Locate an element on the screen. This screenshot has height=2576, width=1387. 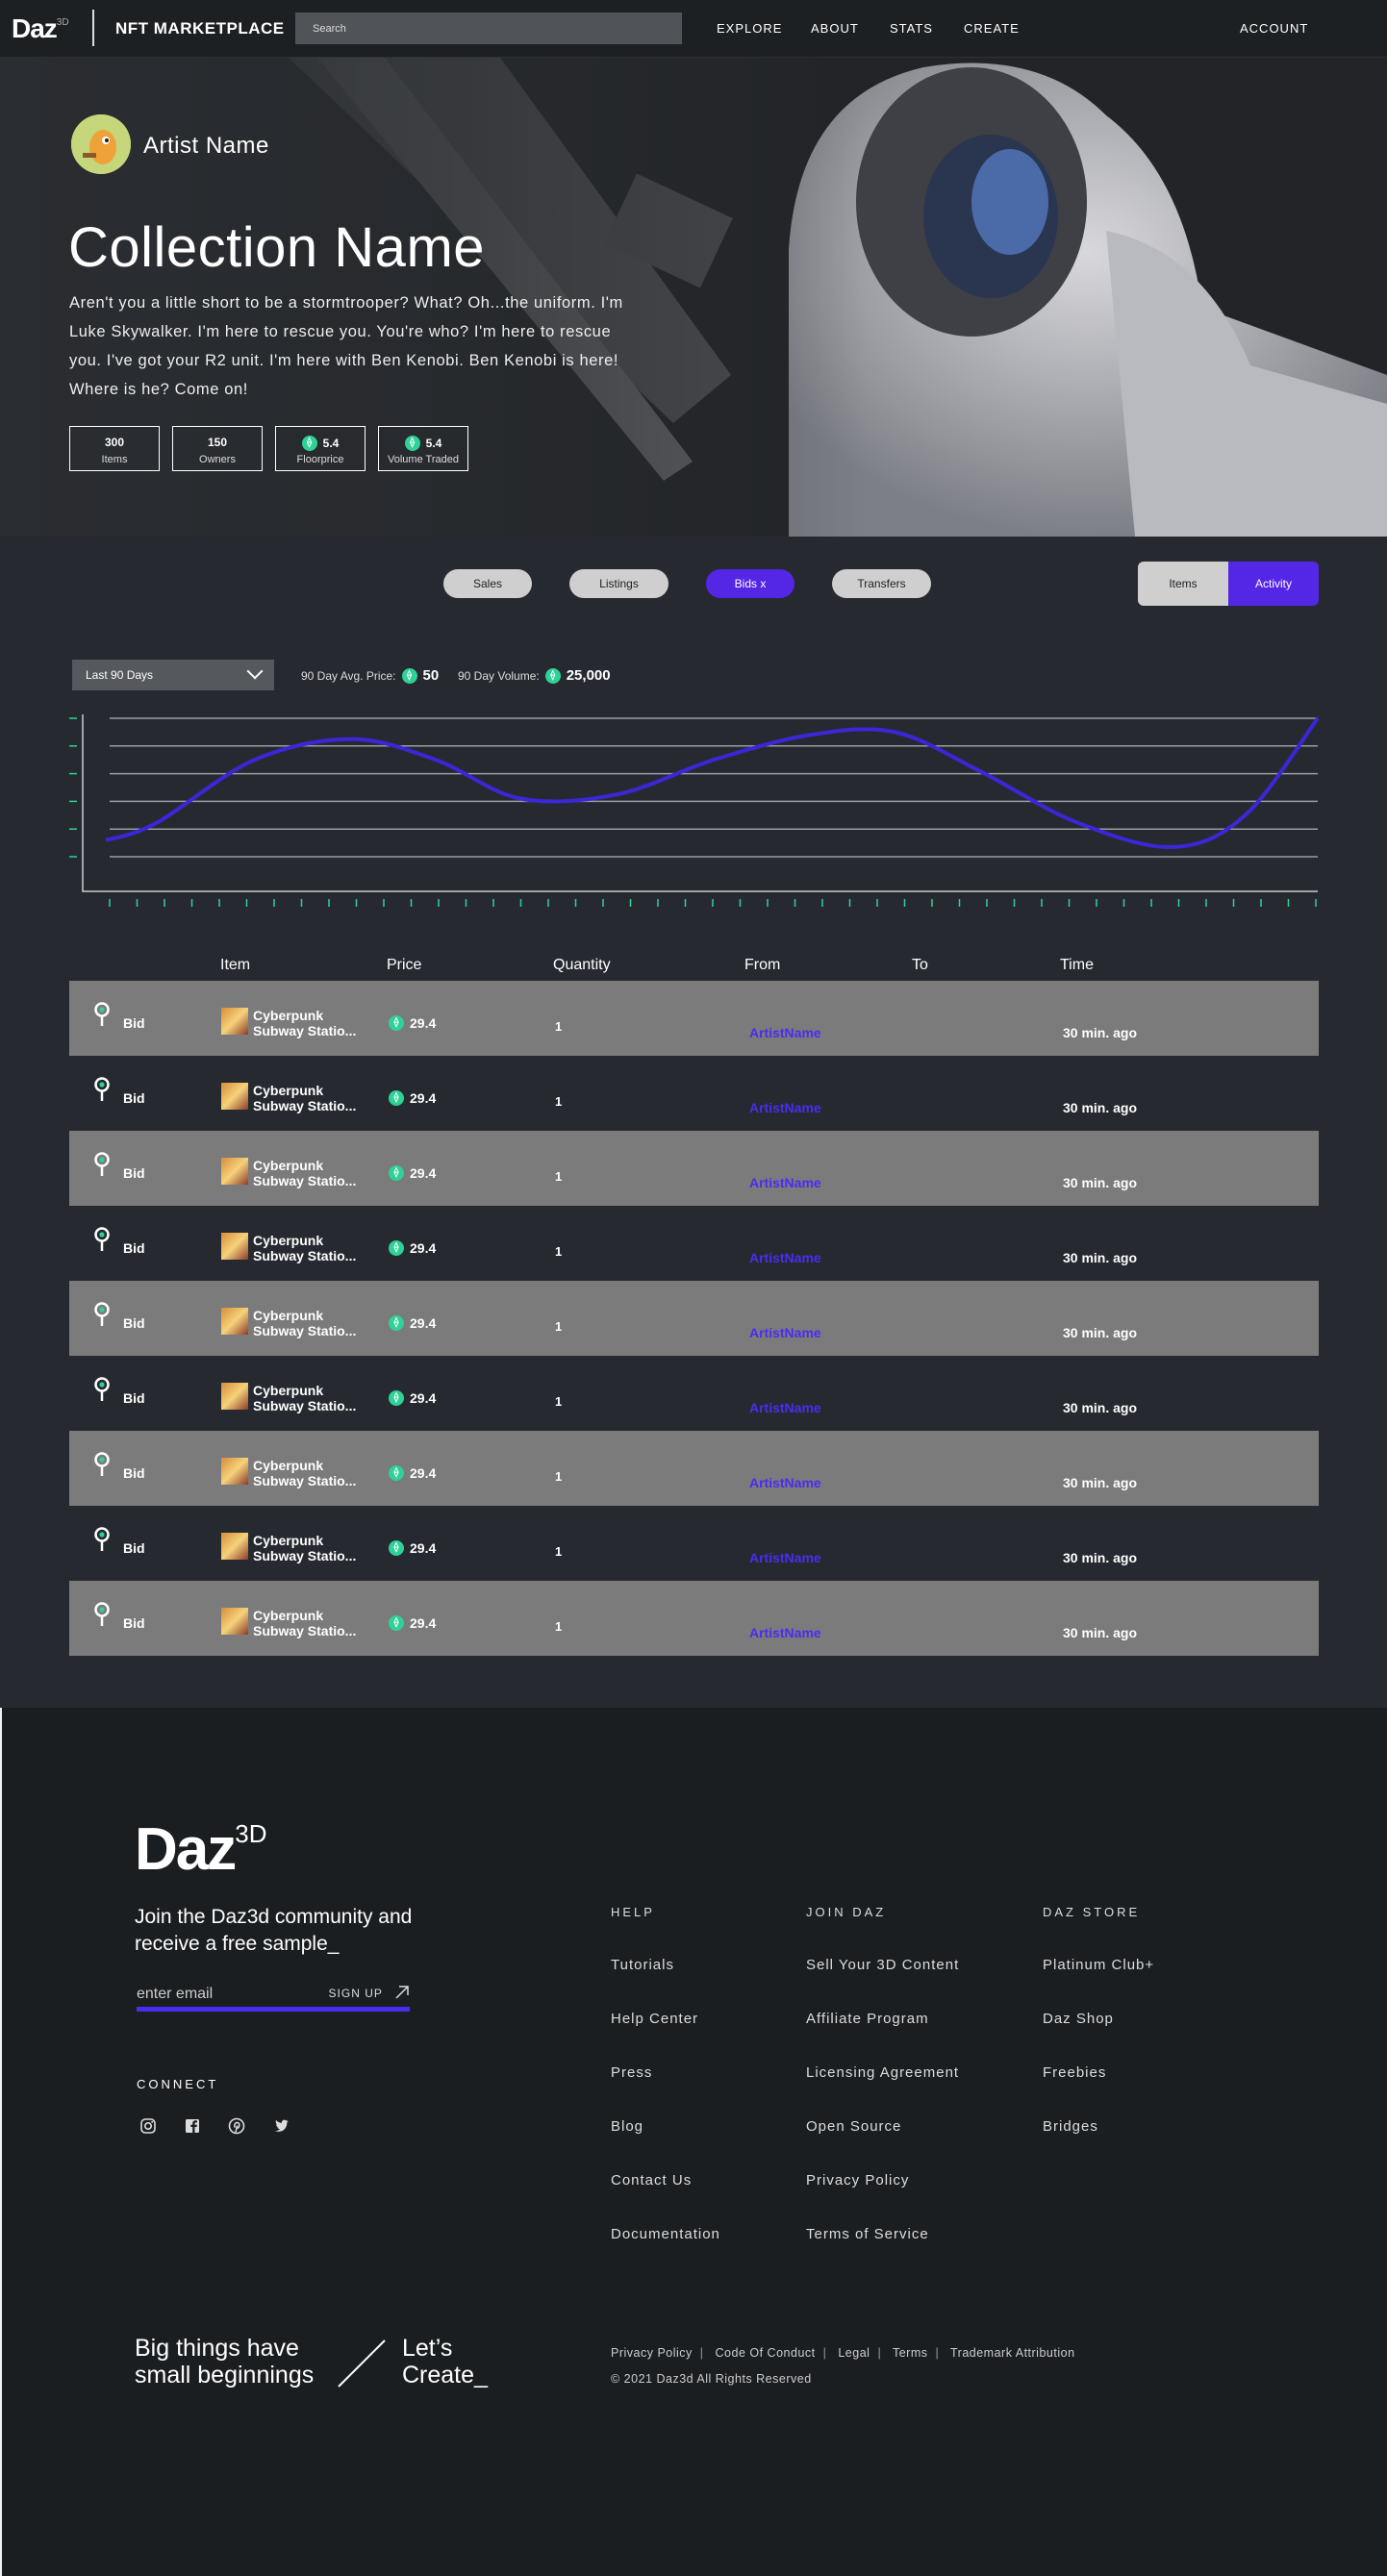
legal-legal: Legal is located at coordinates (854, 2353).